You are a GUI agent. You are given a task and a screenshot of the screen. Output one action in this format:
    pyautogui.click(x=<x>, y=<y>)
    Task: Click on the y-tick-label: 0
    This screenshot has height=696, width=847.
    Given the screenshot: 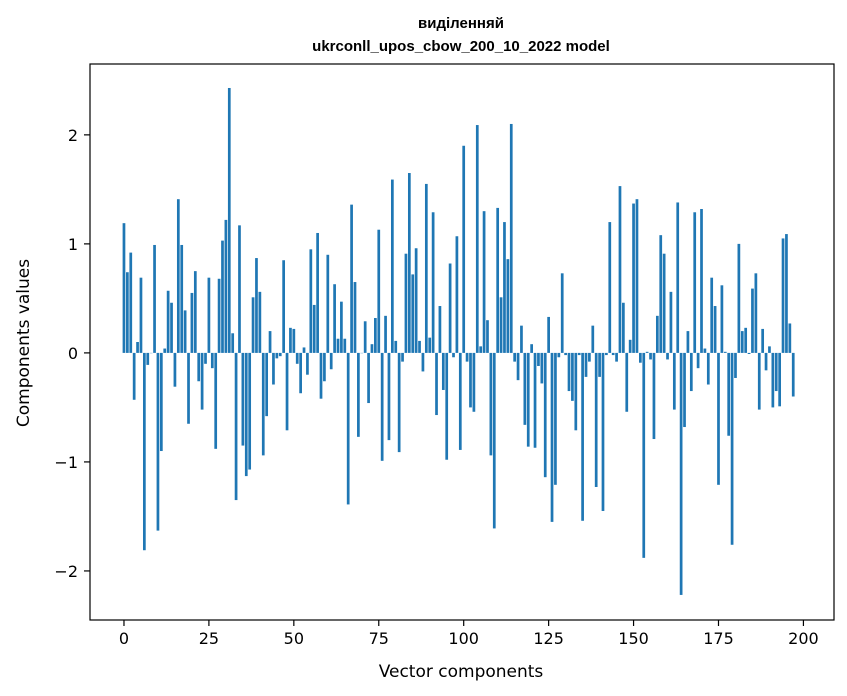 What is the action you would take?
    pyautogui.click(x=73, y=353)
    